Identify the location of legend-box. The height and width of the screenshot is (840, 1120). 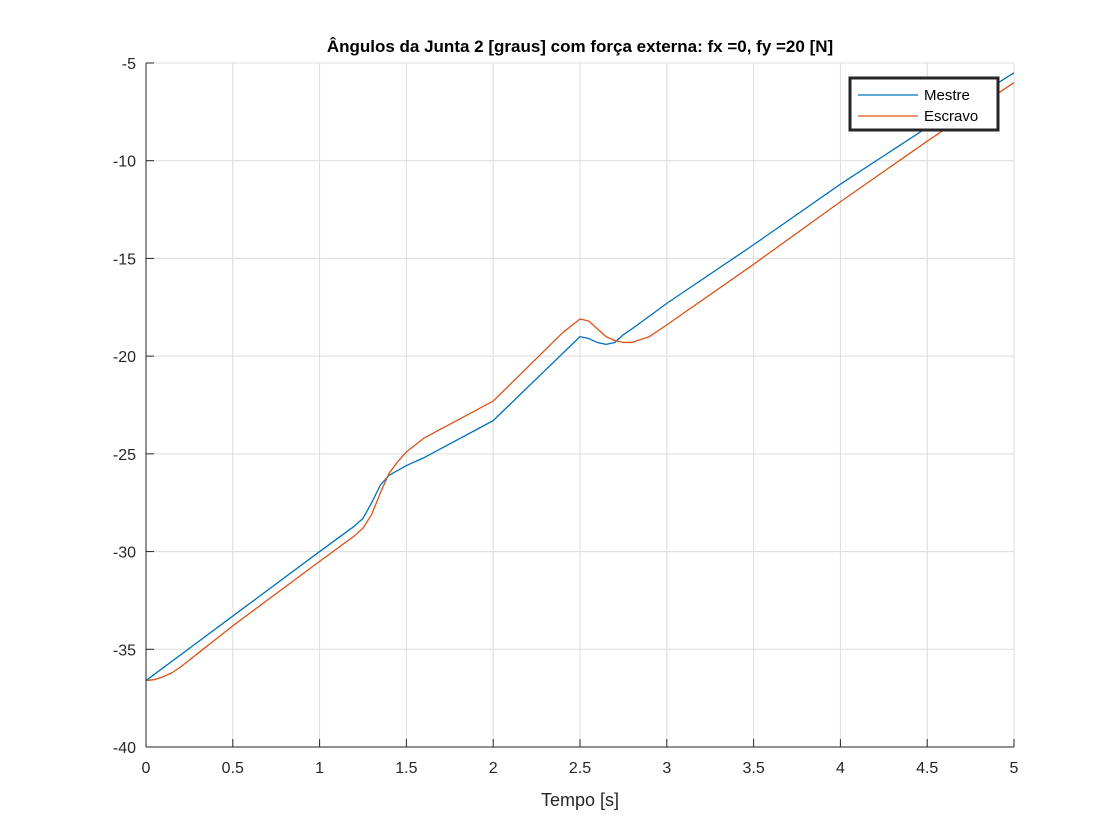
(924, 104).